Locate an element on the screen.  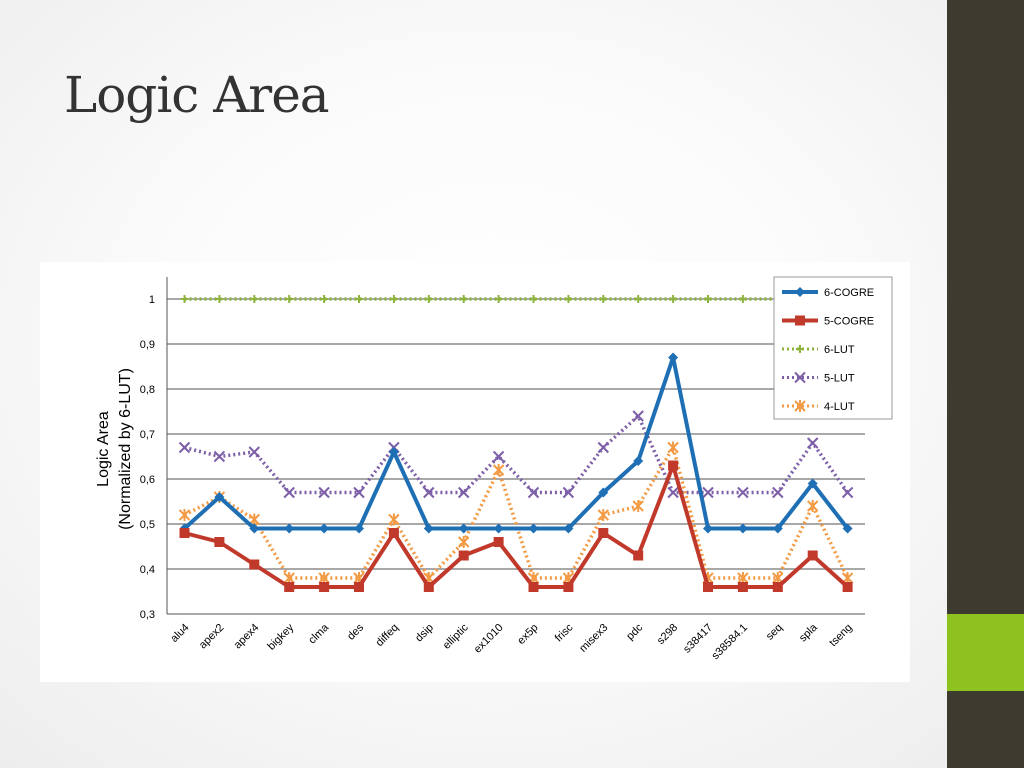
legend-label: 5-LUT is located at coordinates (839, 379).